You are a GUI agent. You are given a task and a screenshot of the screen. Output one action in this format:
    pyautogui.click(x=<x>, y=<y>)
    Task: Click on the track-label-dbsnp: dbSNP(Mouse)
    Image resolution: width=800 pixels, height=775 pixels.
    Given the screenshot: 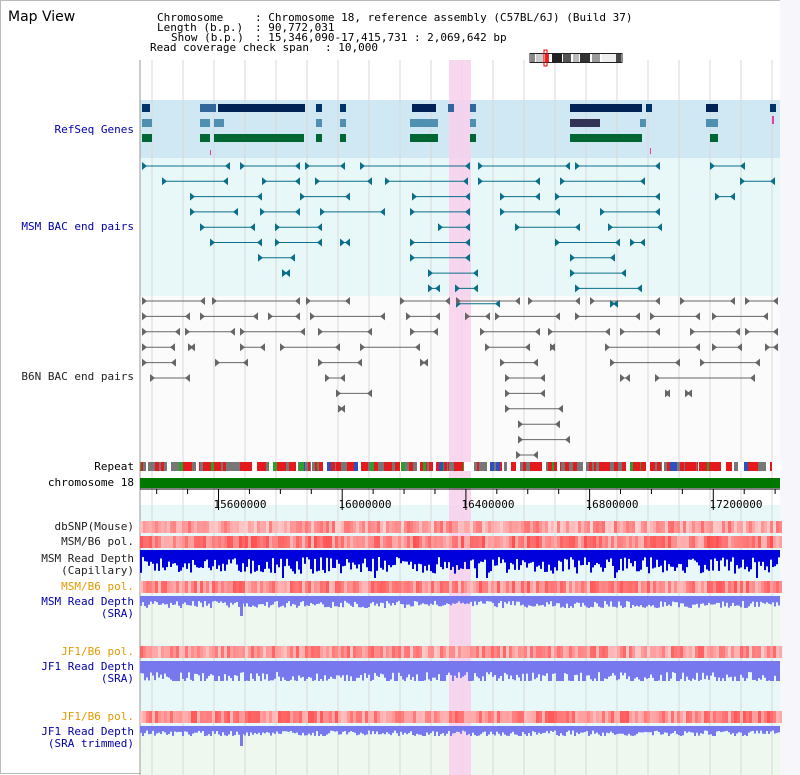 What is the action you would take?
    pyautogui.click(x=94, y=526)
    